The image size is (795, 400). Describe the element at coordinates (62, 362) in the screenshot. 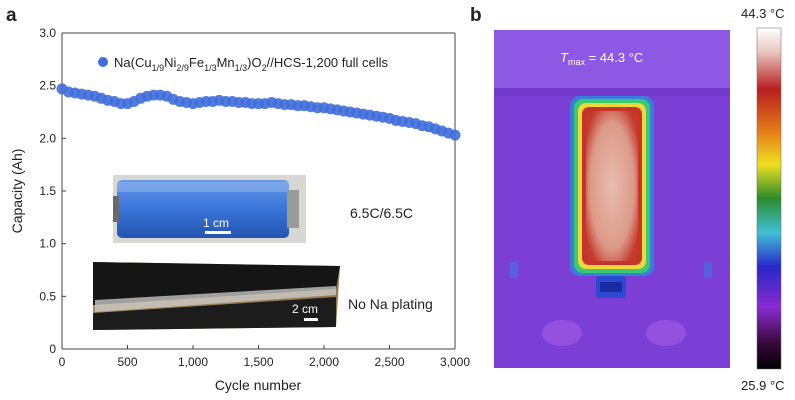

I see `x-tick-label: 0` at that location.